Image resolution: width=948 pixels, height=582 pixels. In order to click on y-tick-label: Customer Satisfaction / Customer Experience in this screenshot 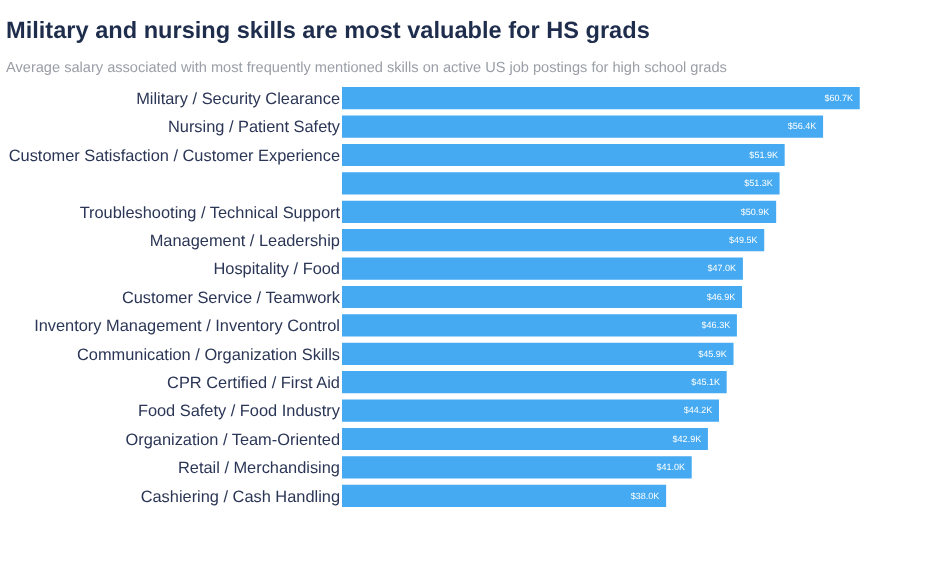, I will do `click(174, 155)`.